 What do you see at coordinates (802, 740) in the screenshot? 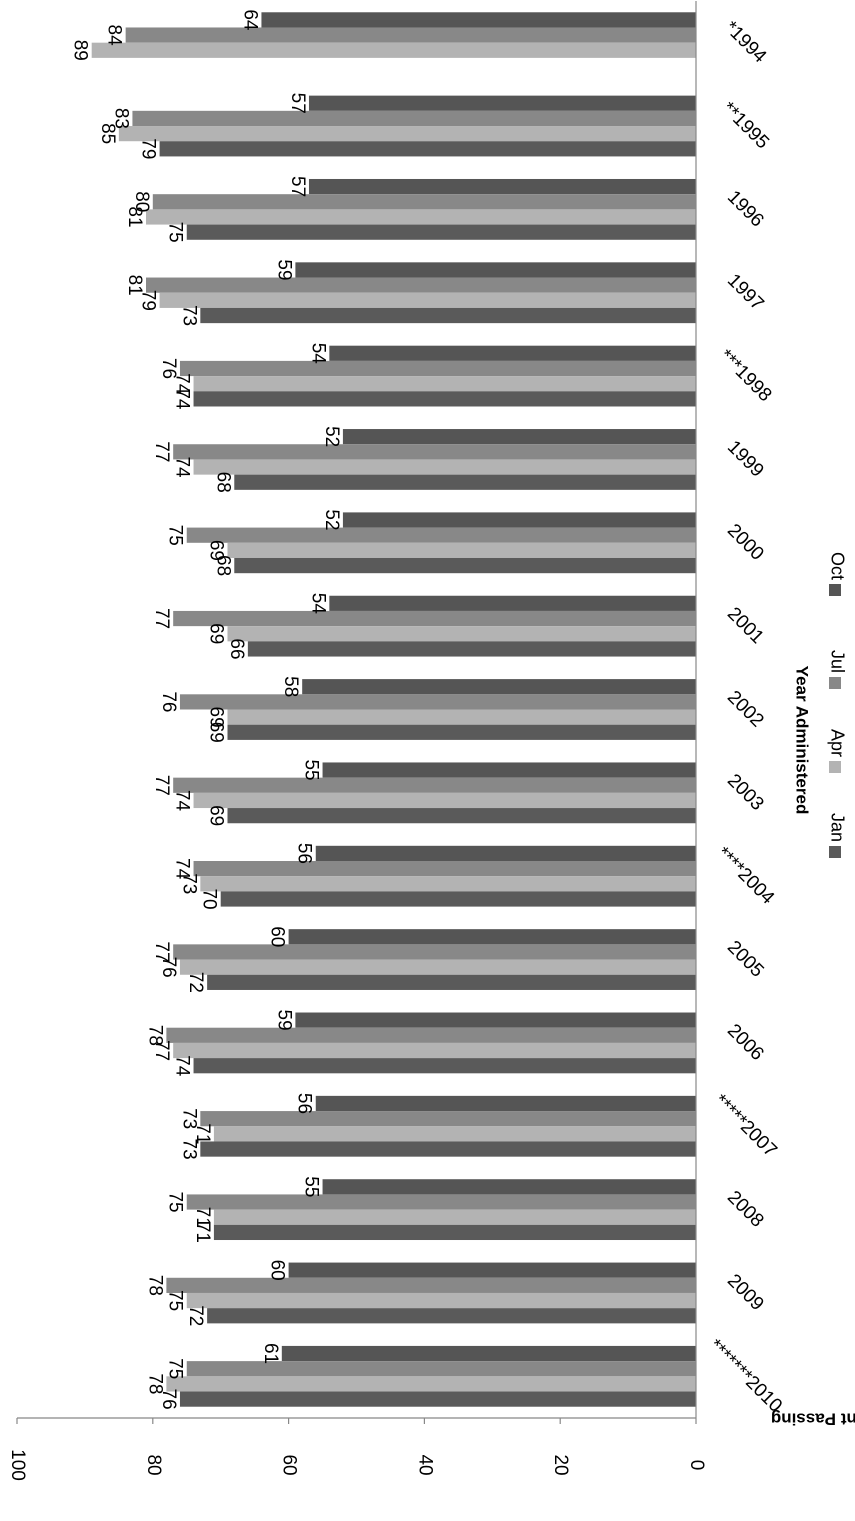
I see `x-axis-title: Year Administered` at bounding box center [802, 740].